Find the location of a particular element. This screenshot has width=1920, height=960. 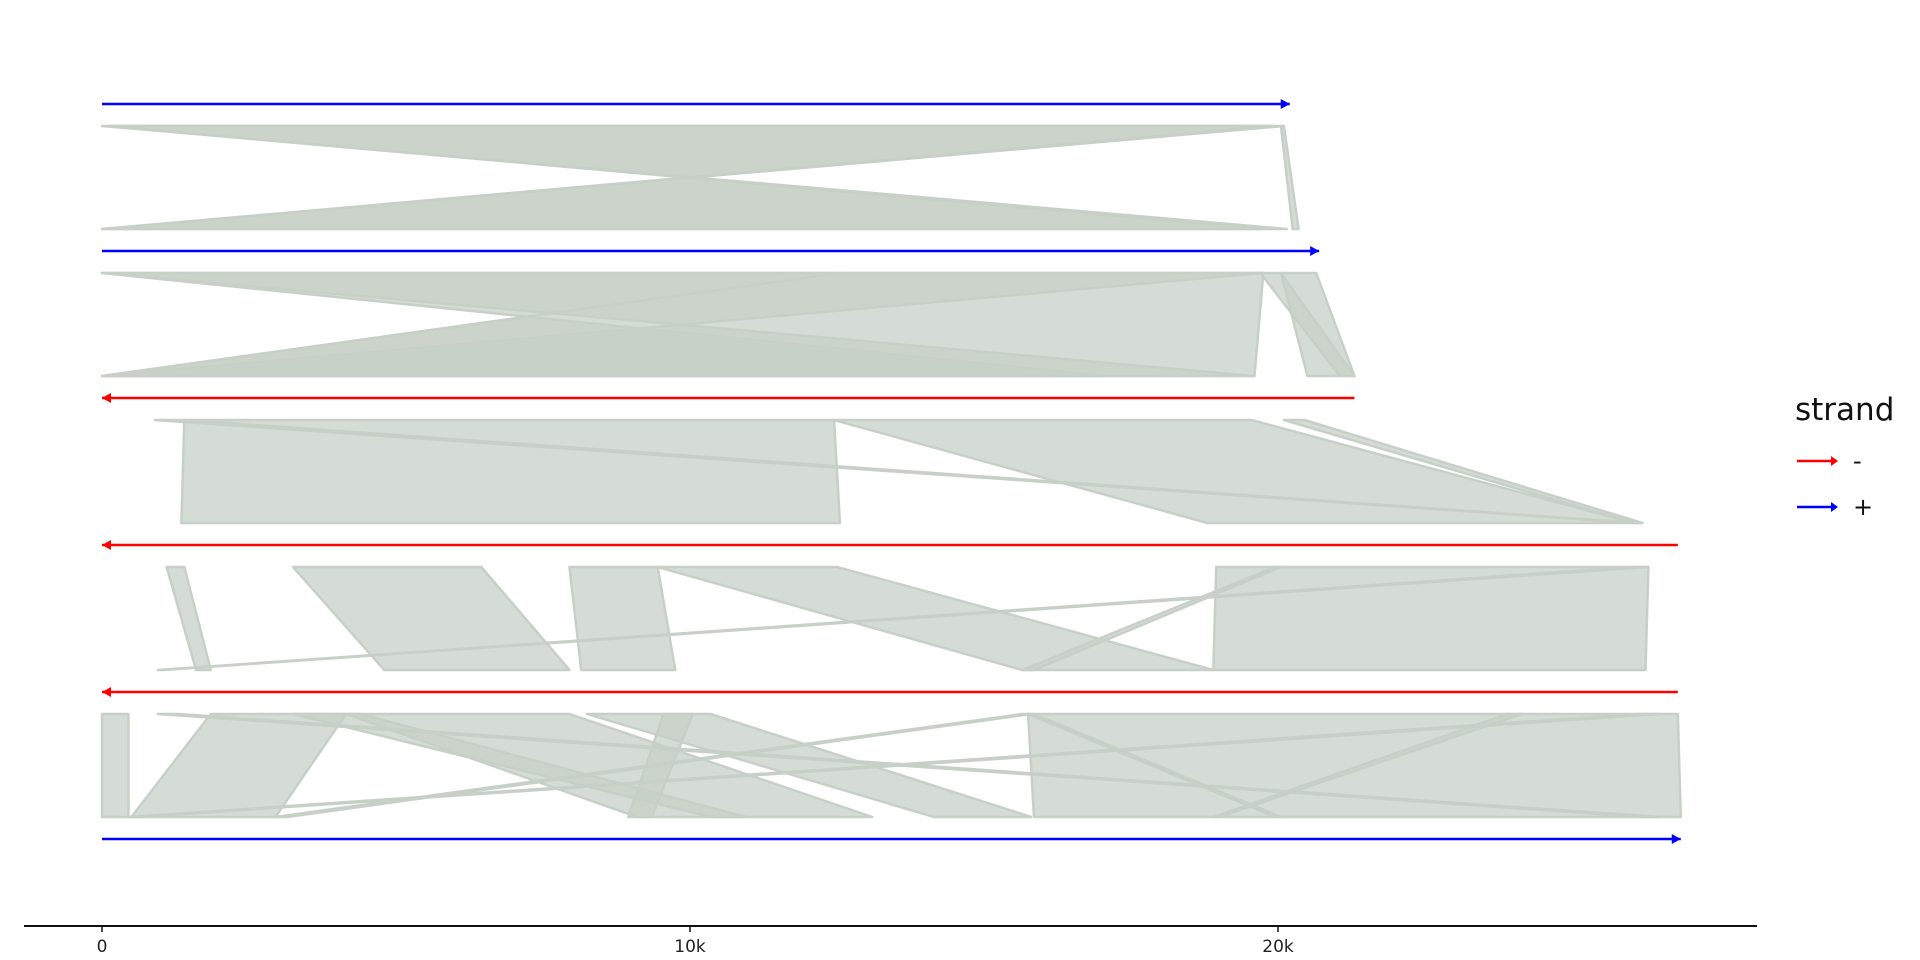

legend-label-plus: + is located at coordinates (1863, 507).